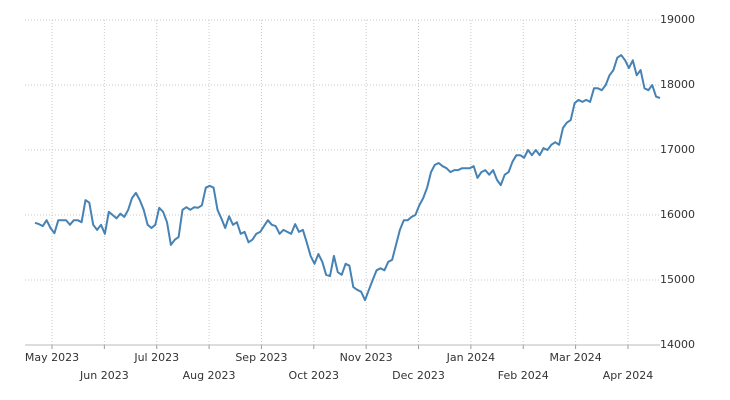  Describe the element at coordinates (366, 357) in the screenshot. I see `x-tick-label: Nov 2023` at that location.